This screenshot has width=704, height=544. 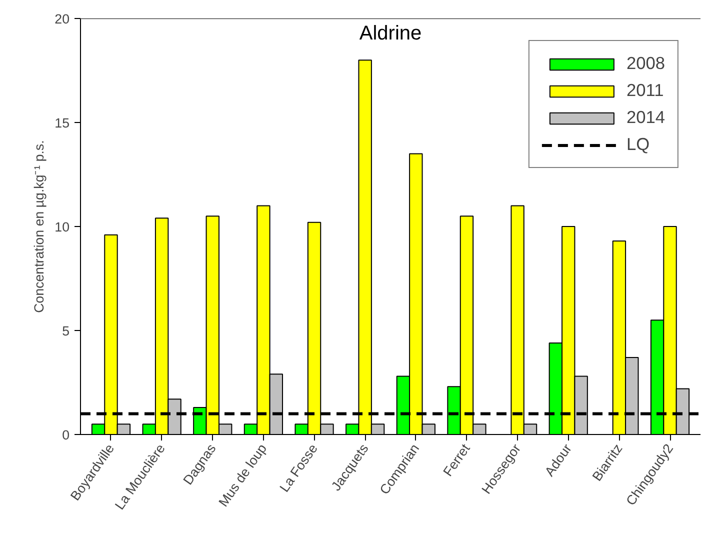 What do you see at coordinates (390, 33) in the screenshot?
I see `chart-title: Aldrine` at bounding box center [390, 33].